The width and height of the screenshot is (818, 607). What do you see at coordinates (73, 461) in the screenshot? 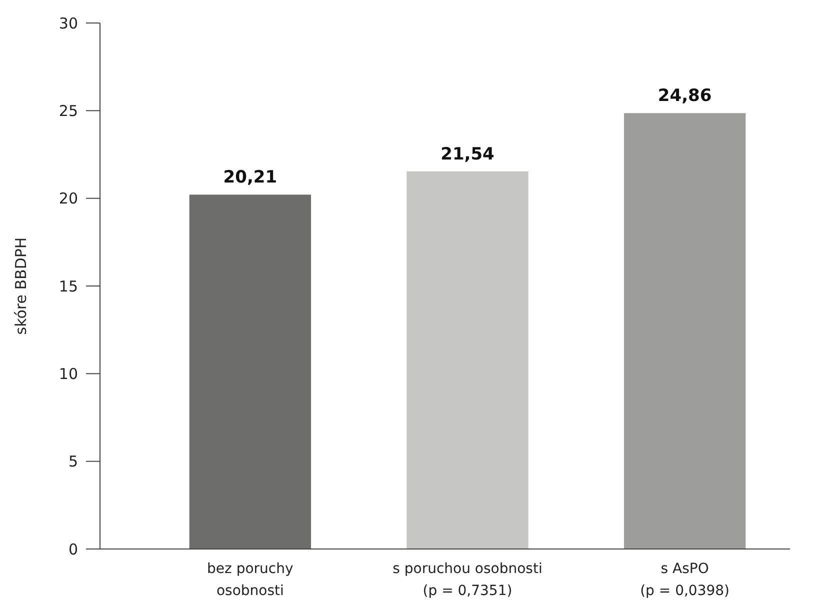
I see `y-tick-label: 5` at bounding box center [73, 461].